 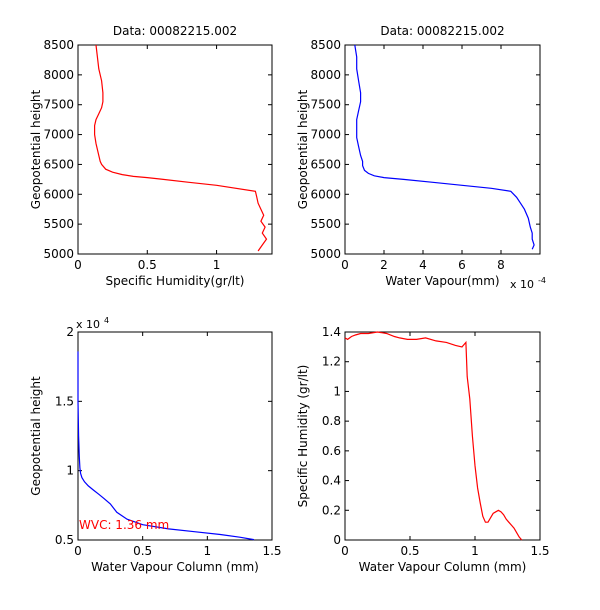 What do you see at coordinates (423, 265) in the screenshot?
I see `x-tick-label: 4` at bounding box center [423, 265].